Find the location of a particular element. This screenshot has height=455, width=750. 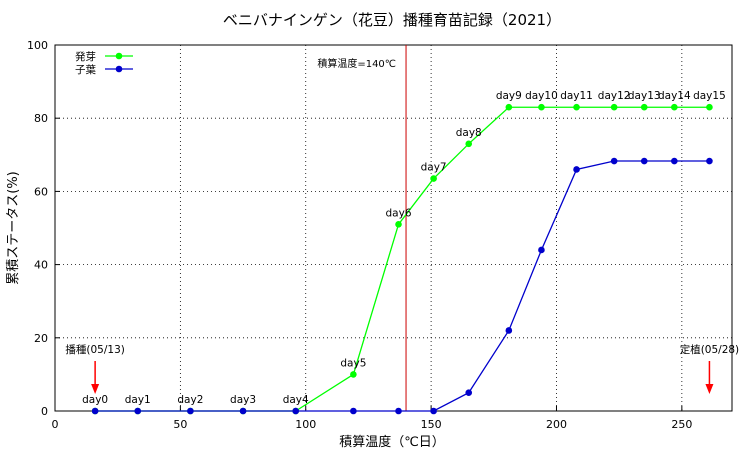

x-tick-label: 50 is located at coordinates (180, 424).